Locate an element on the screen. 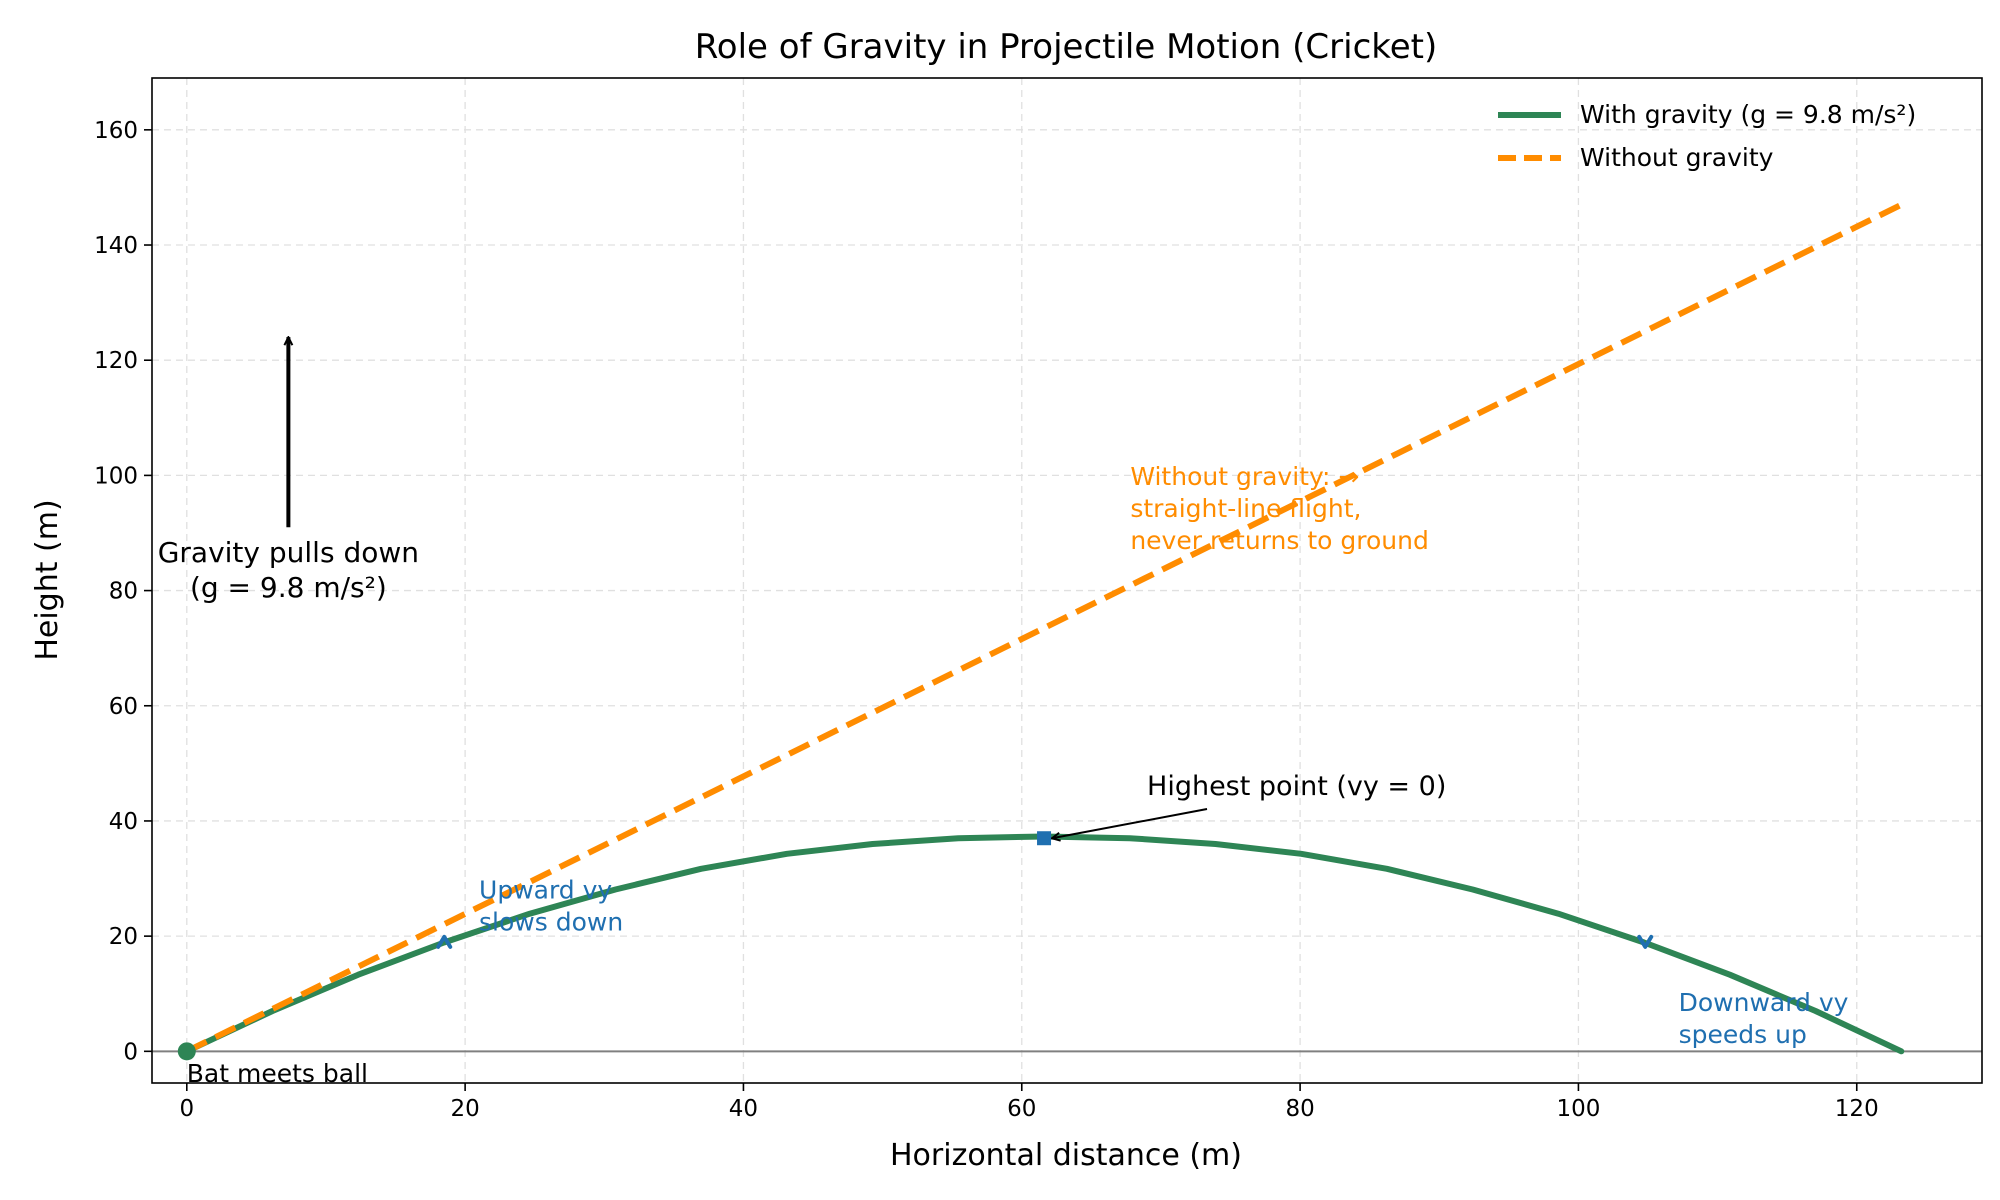 The height and width of the screenshot is (1200, 2000). apex-marker is located at coordinates (1044, 838).